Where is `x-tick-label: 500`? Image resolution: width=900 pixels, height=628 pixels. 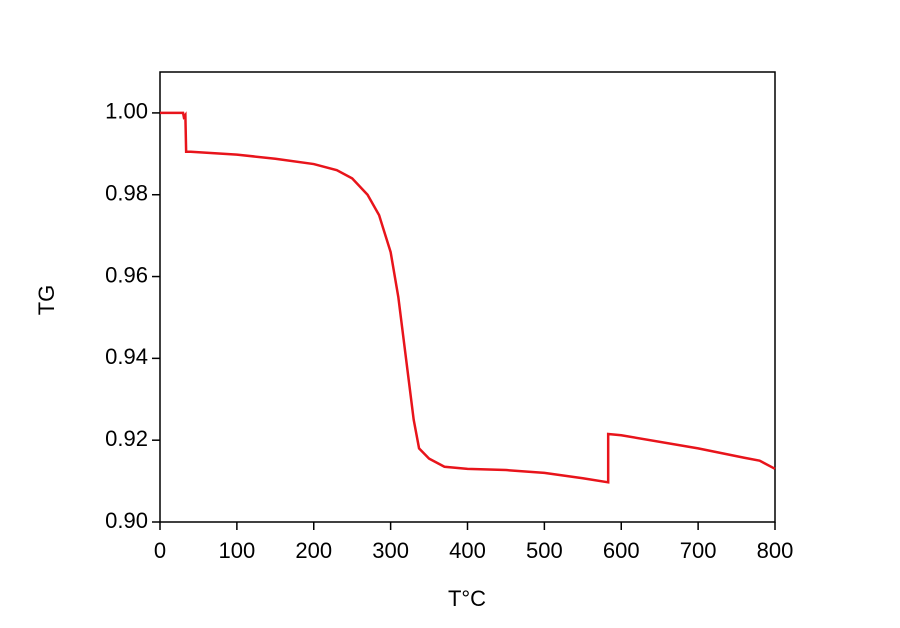 x-tick-label: 500 is located at coordinates (544, 550).